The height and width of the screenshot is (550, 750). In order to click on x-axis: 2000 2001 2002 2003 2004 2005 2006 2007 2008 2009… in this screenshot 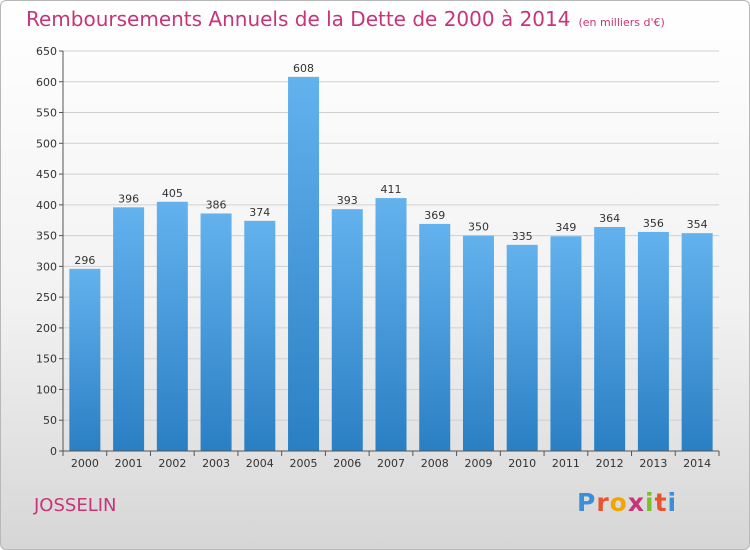, I will do `click(391, 460)`.